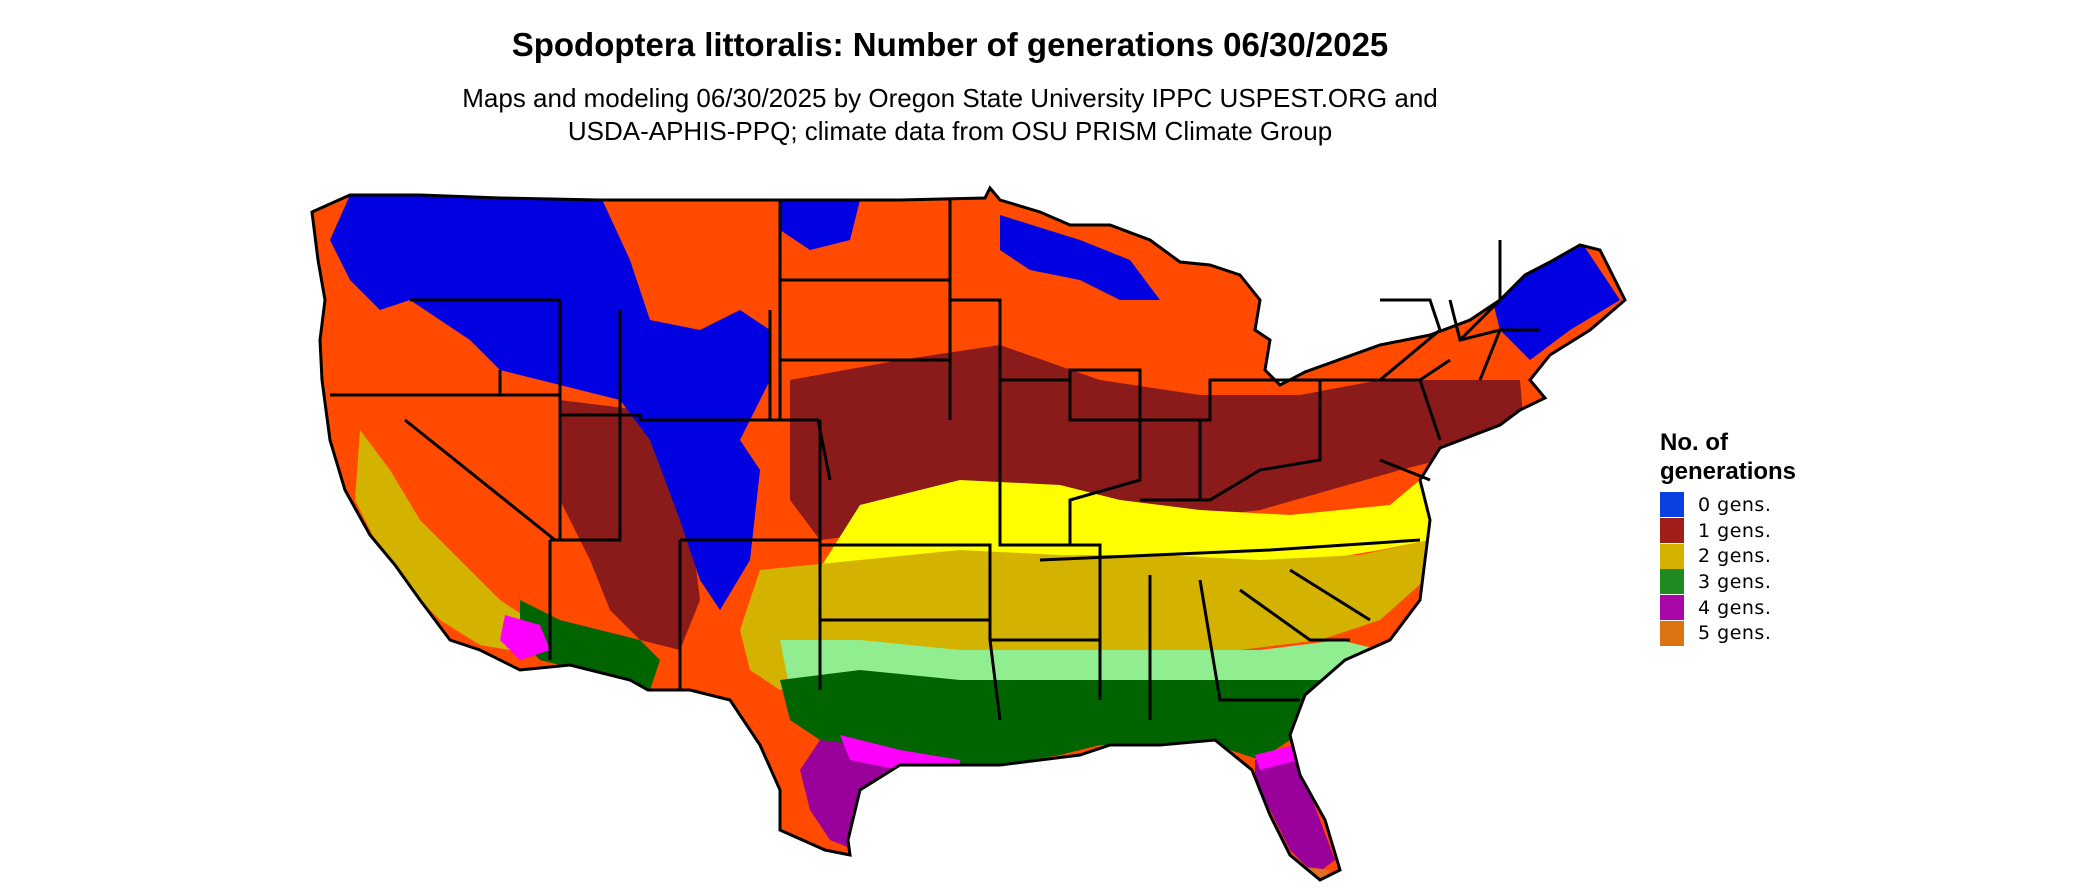 The image size is (2100, 892). Describe the element at coordinates (525, 637) in the screenshot. I see `zone-4gen-desert` at that location.